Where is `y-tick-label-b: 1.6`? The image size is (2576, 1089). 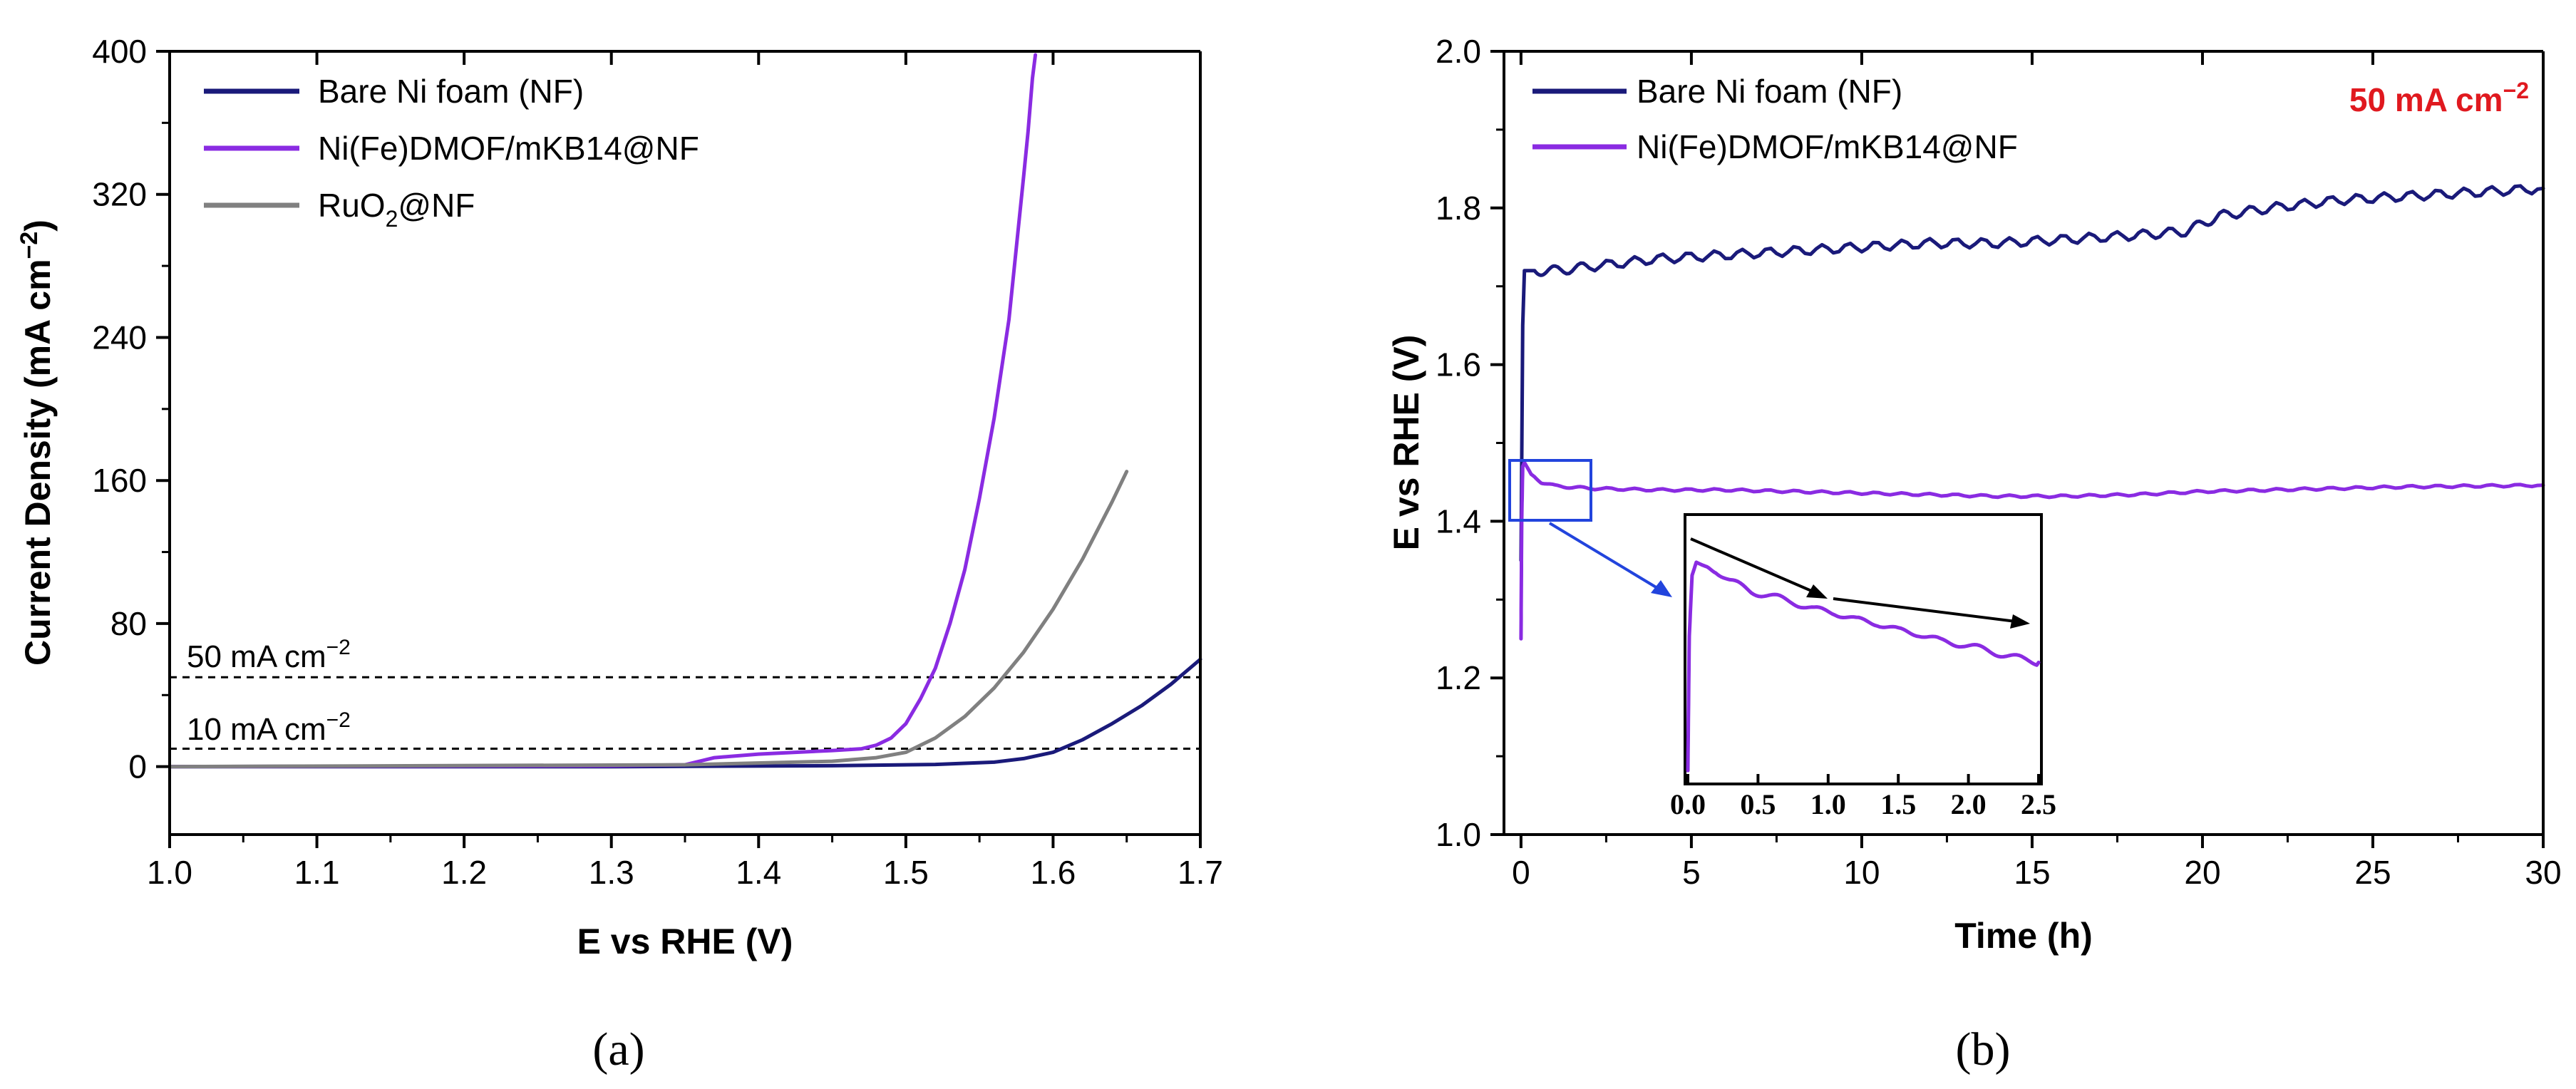 y-tick-label-b: 1.6 is located at coordinates (1458, 364).